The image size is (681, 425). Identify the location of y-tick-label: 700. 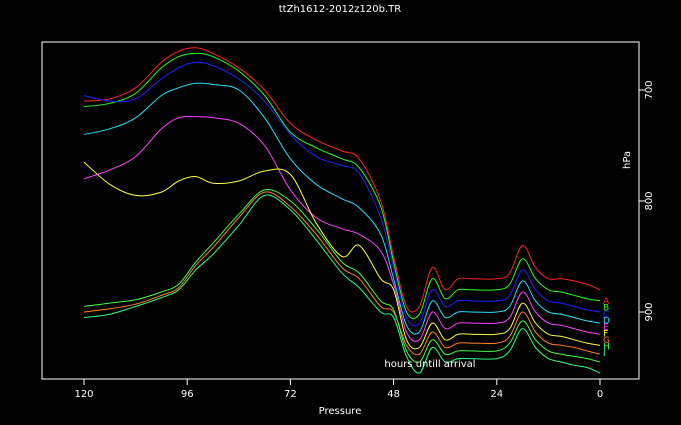
(649, 89).